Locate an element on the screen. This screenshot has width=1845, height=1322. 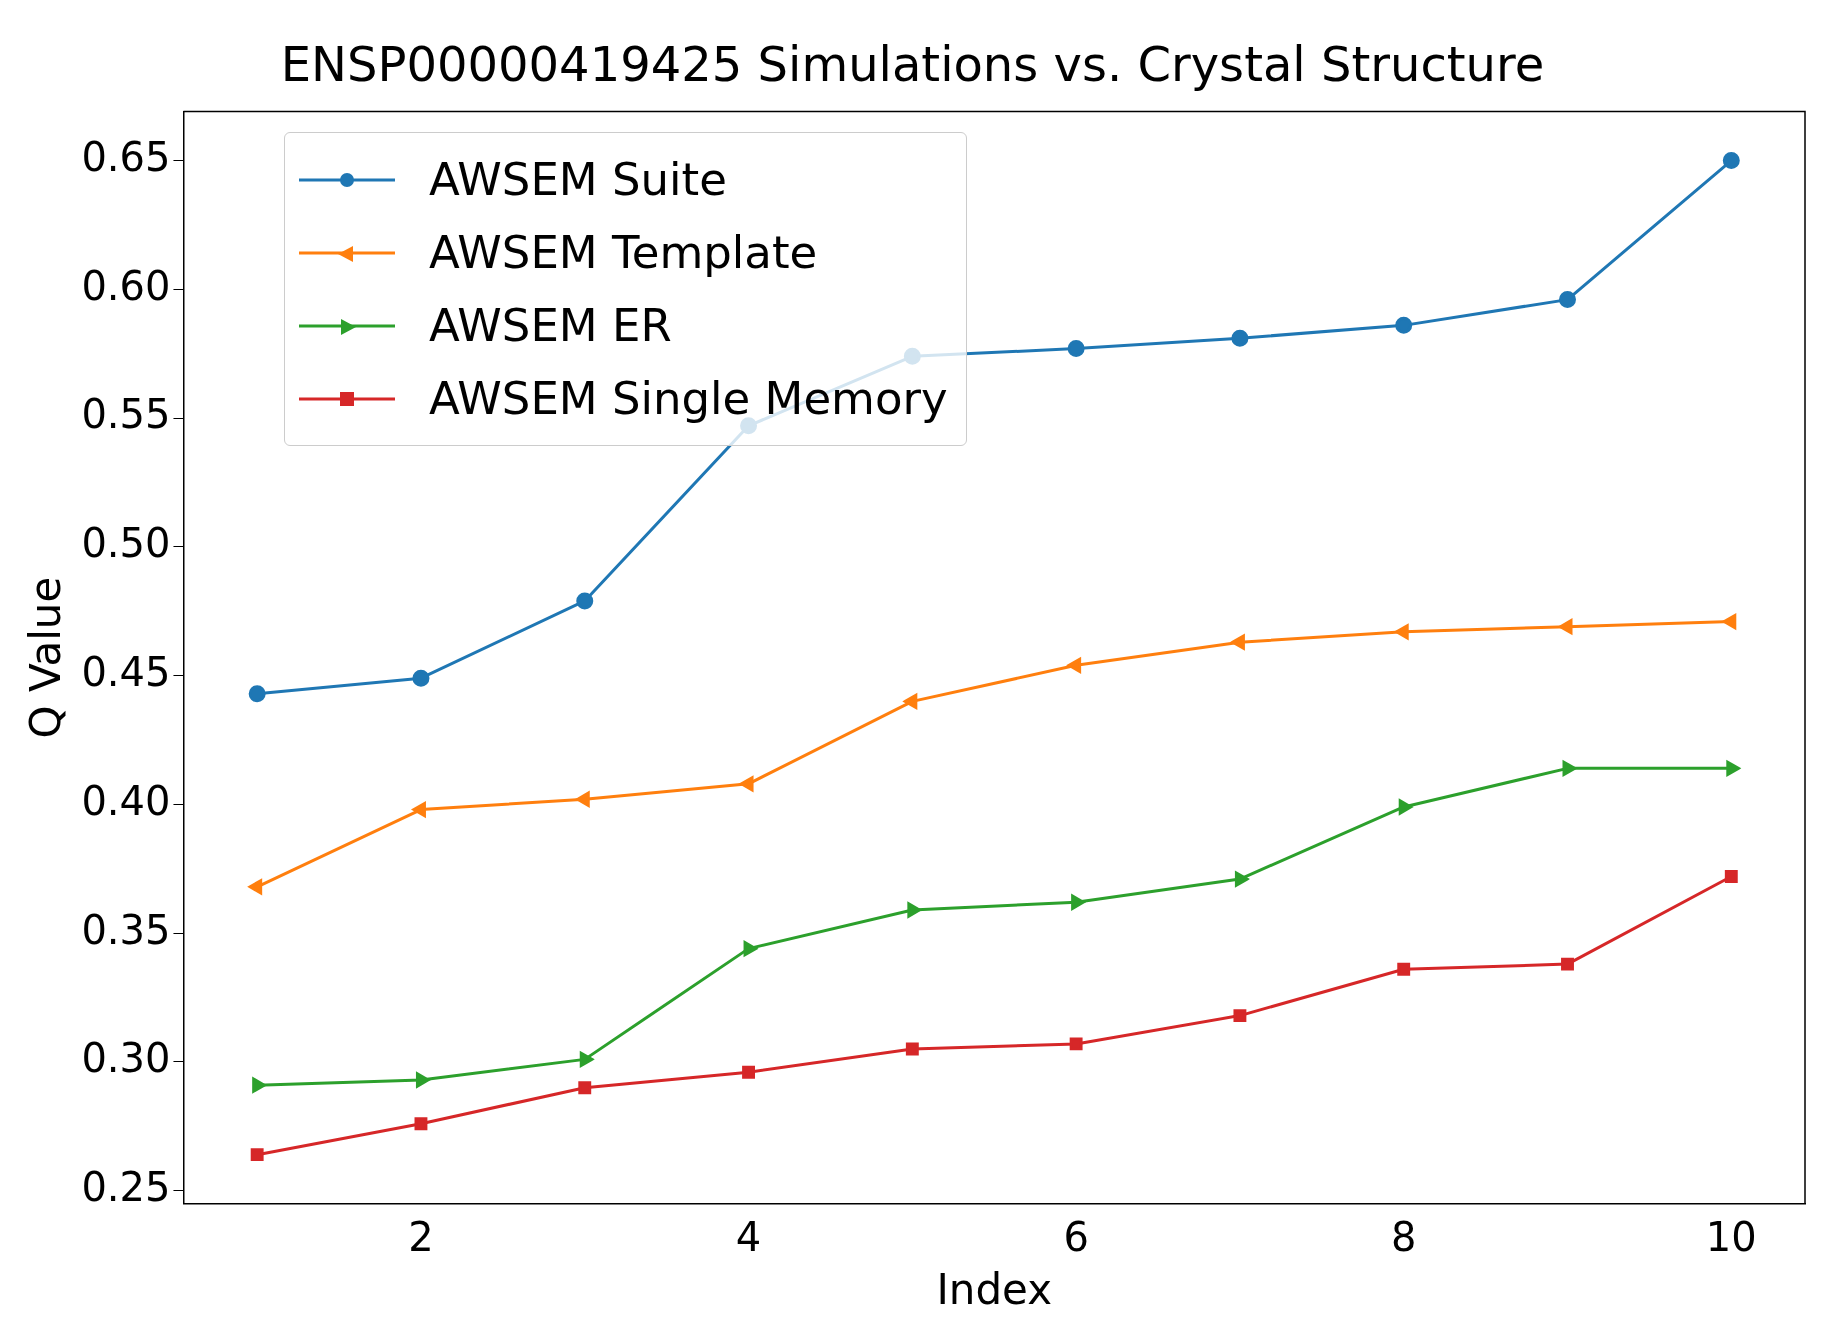
y-tick-label: 0.60 is located at coordinates (126, 285).